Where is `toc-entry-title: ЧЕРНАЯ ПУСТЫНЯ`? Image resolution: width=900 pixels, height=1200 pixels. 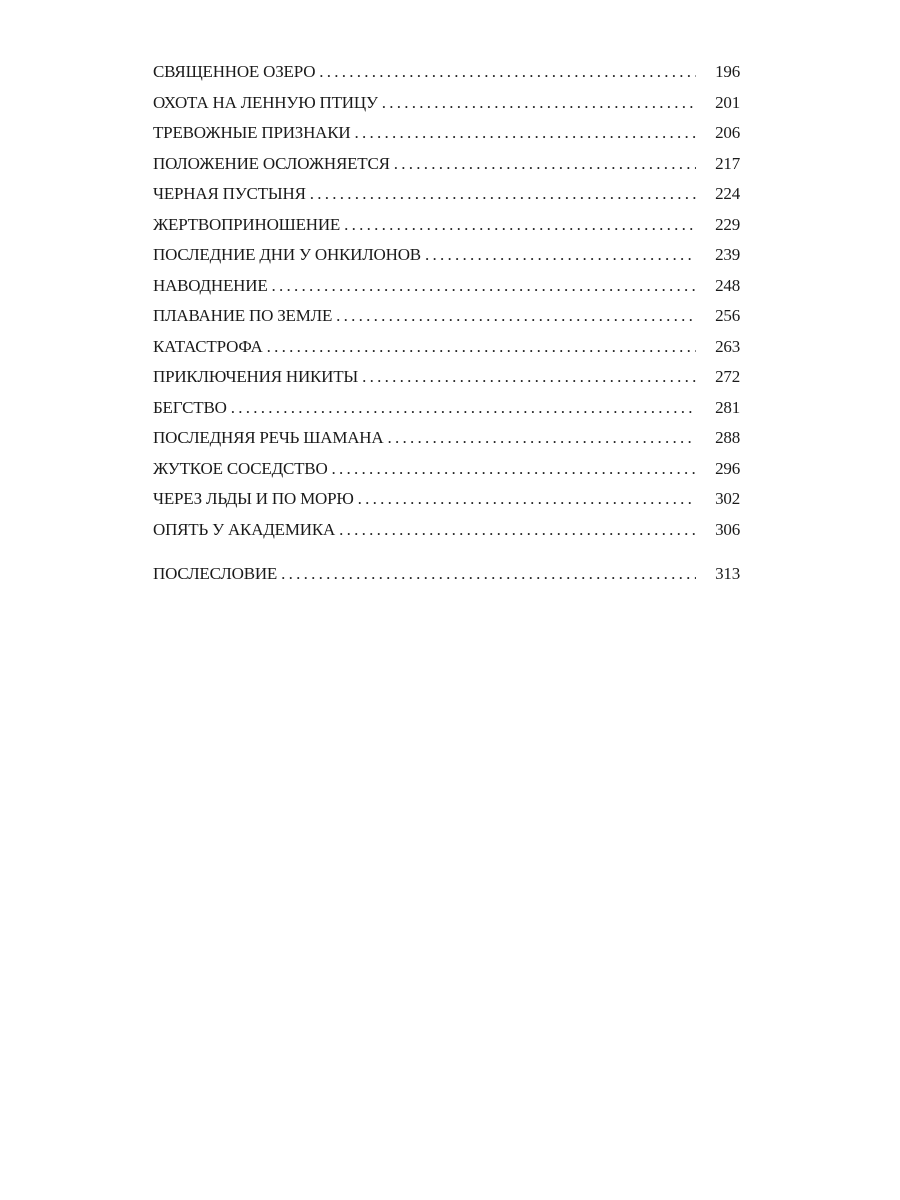
toc-entry-title: ЧЕРНАЯ ПУСТЫНЯ is located at coordinates (229, 193).